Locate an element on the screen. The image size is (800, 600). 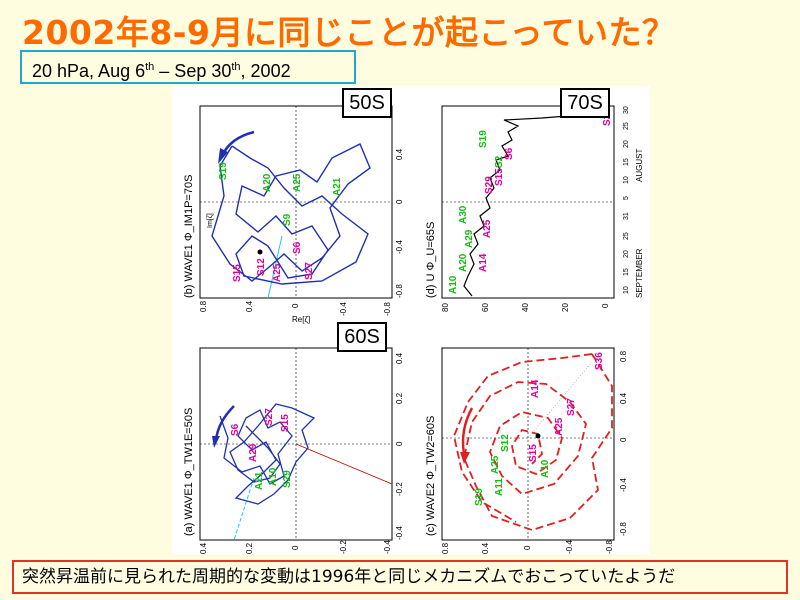
panel-b-ytick-2: -0.4 is located at coordinates (399, 247).